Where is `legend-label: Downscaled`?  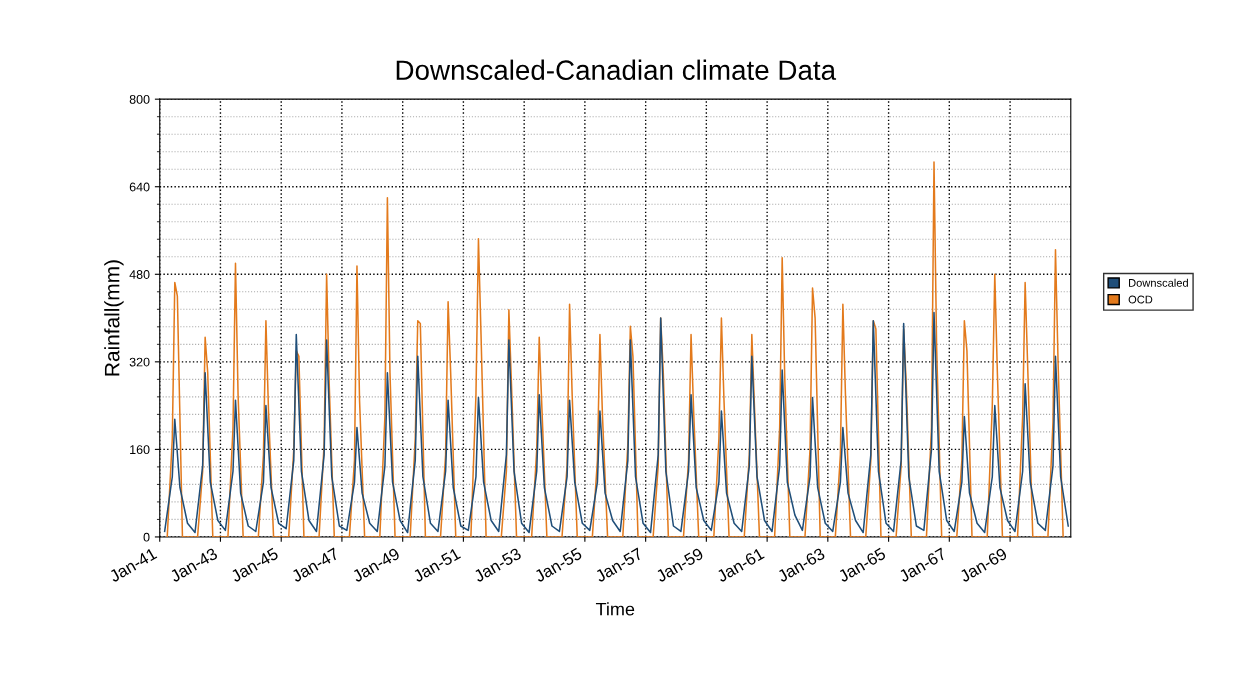
legend-label: Downscaled is located at coordinates (1158, 282).